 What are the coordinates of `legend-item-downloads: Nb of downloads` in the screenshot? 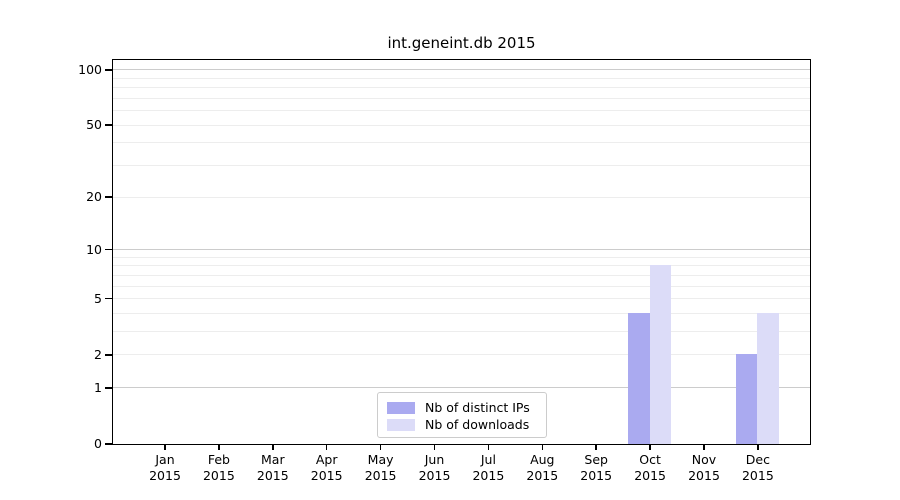 It's located at (462, 424).